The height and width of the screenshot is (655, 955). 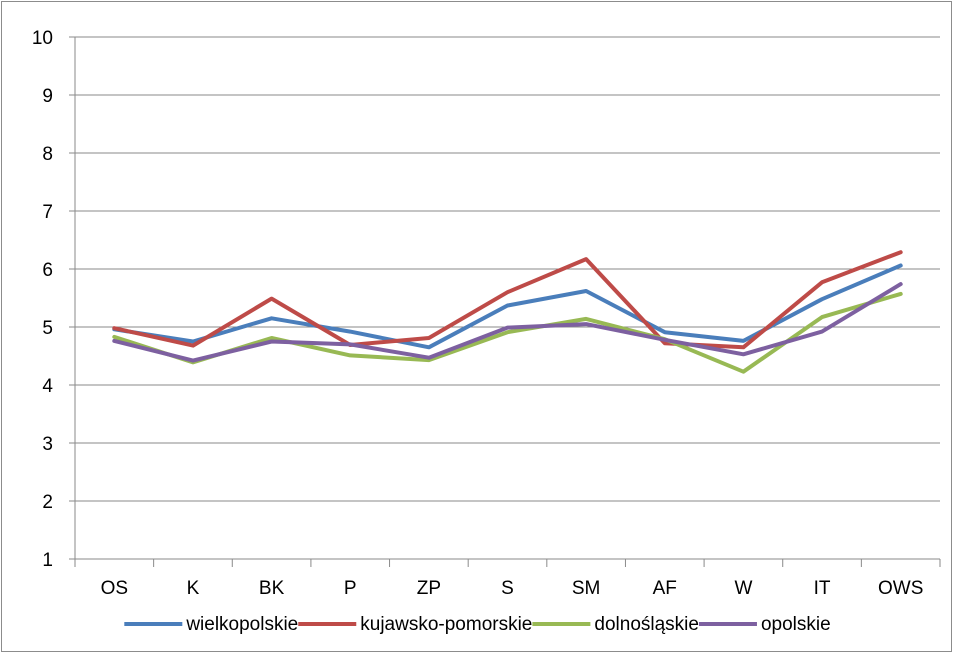 What do you see at coordinates (47, 560) in the screenshot?
I see `y-tick-label: 1` at bounding box center [47, 560].